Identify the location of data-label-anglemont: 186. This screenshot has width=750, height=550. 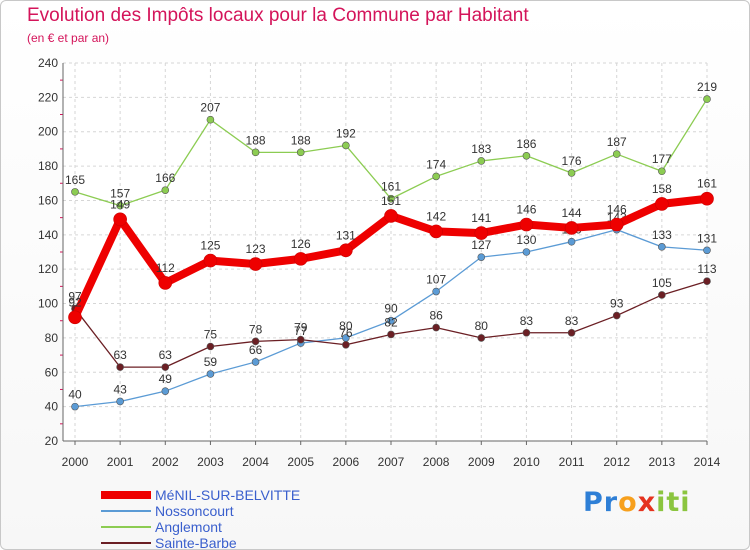
(526, 144).